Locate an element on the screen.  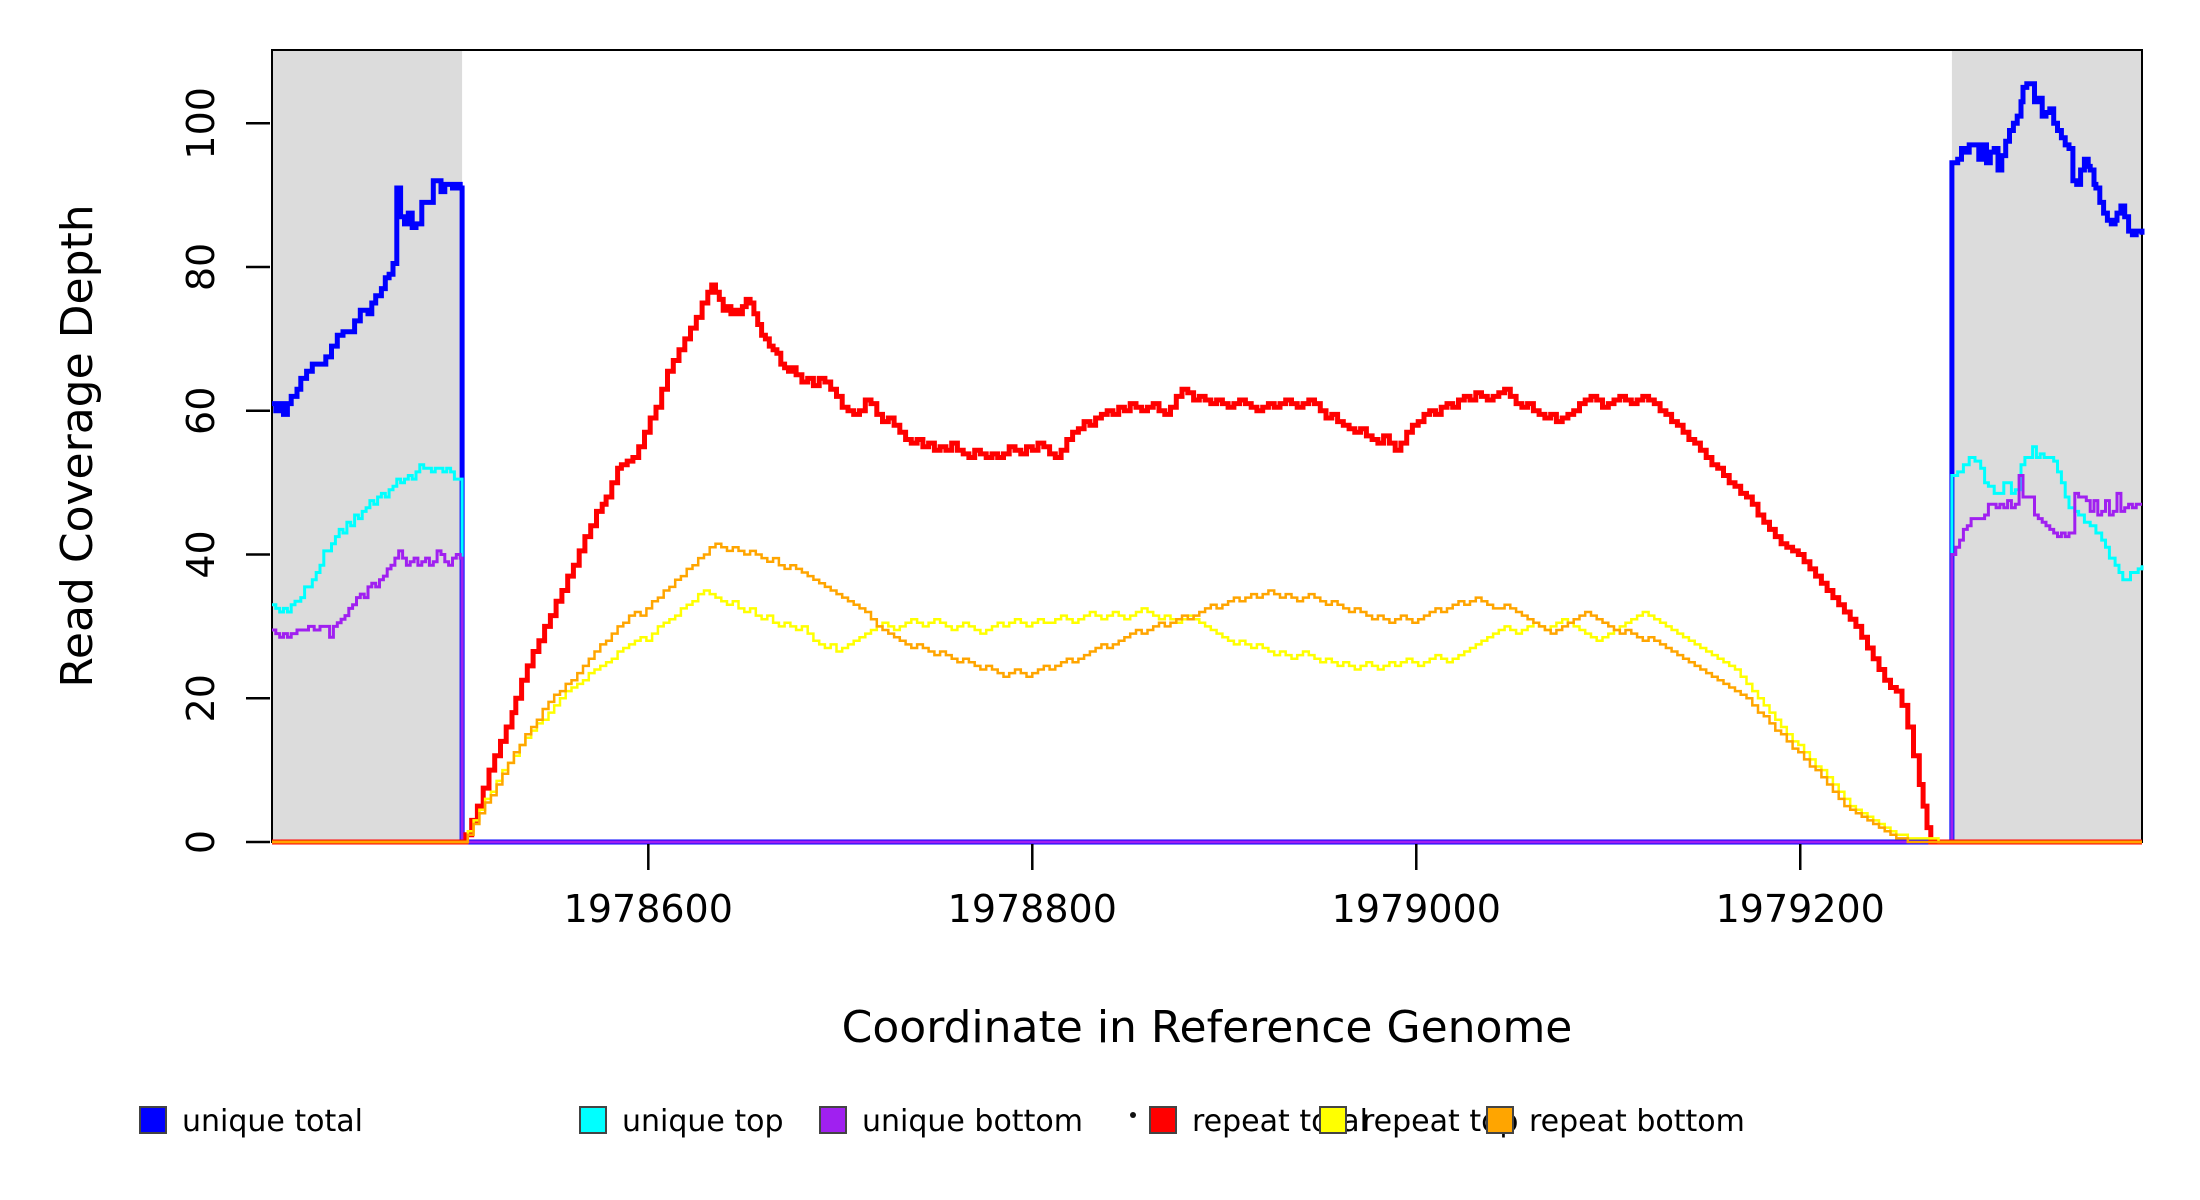
y-axis-title: Read Coverage Depth is located at coordinates (77, 445).